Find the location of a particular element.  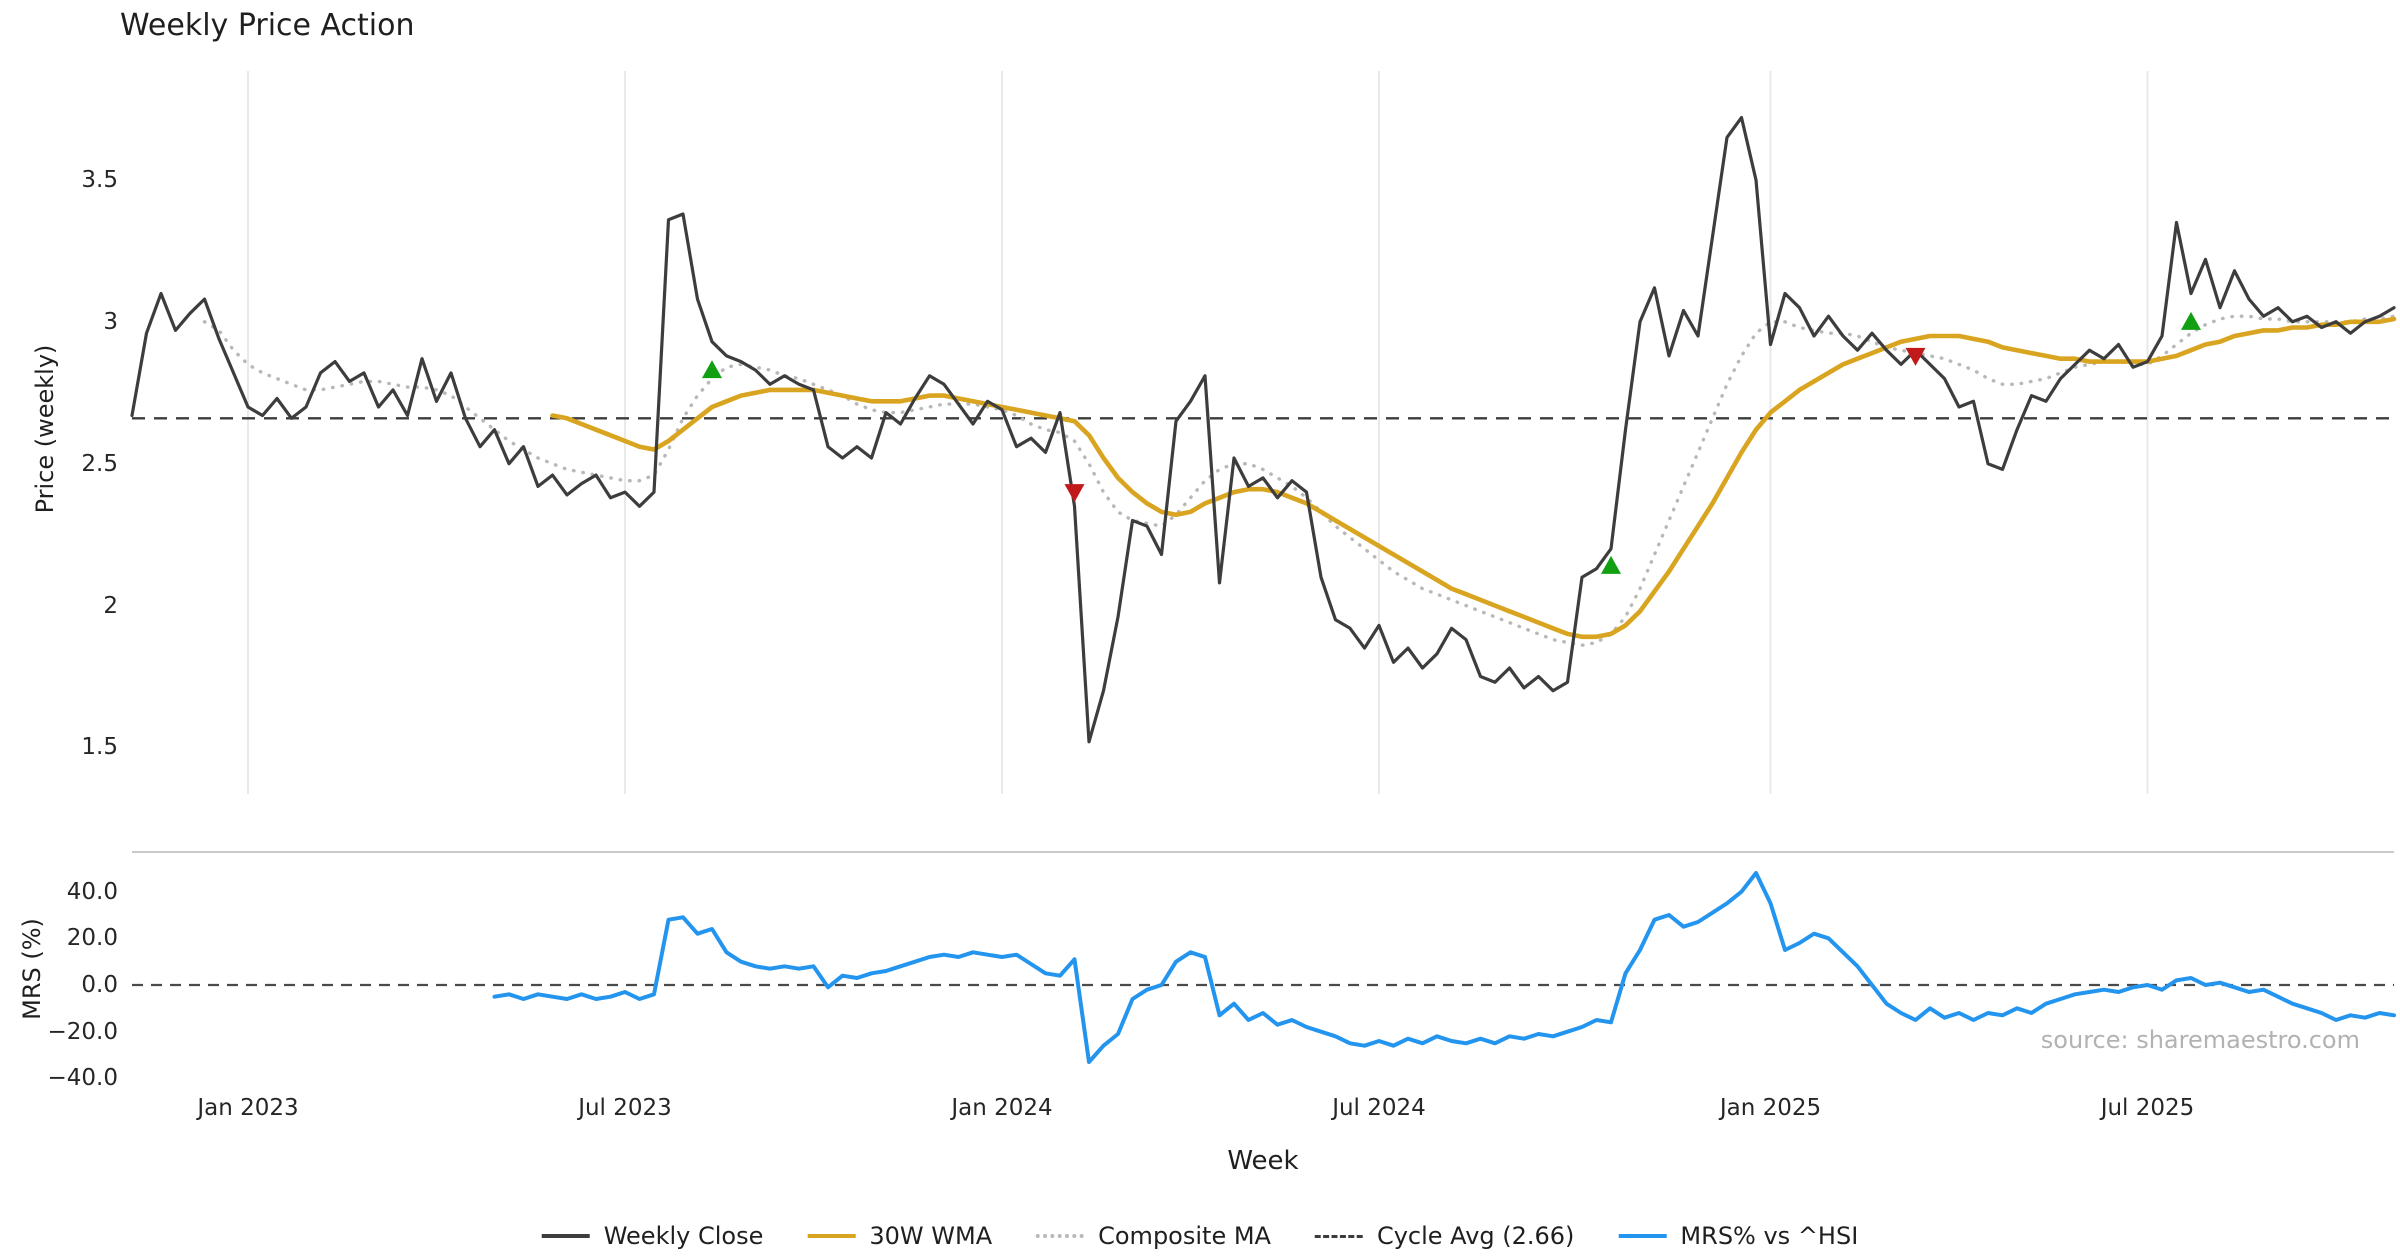

price-ytick: 1.5 is located at coordinates (99, 747).